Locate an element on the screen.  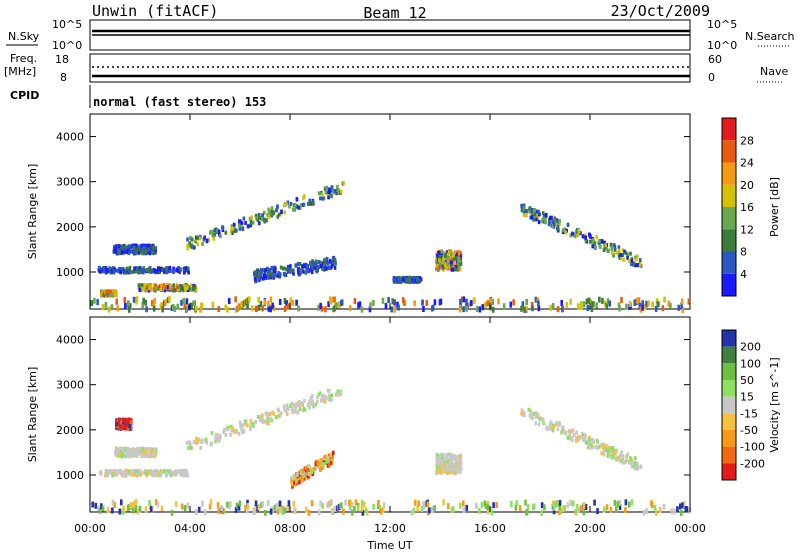
colorbar-tick-label: 8 is located at coordinates (743, 252).